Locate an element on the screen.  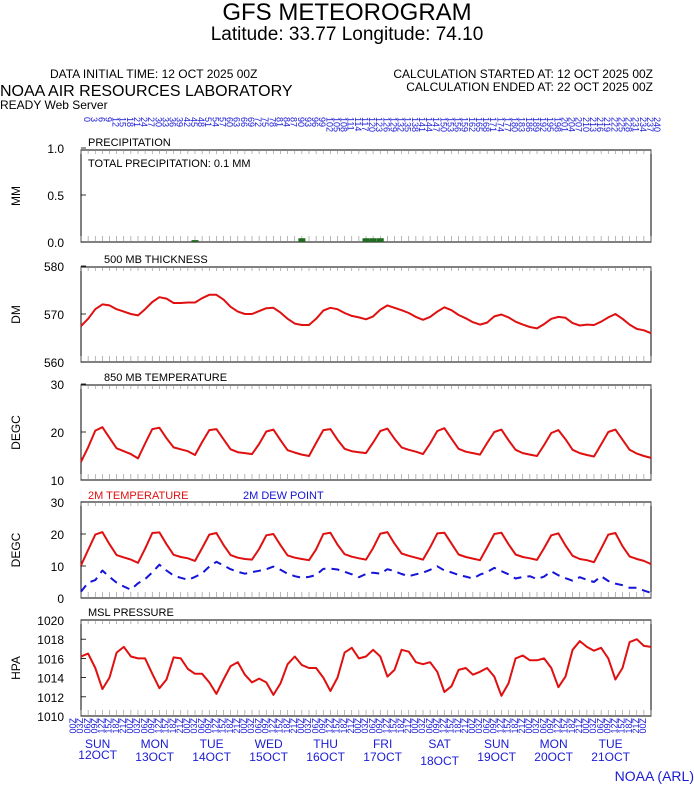
y-tick-label: 1010 is located at coordinates (50, 717).